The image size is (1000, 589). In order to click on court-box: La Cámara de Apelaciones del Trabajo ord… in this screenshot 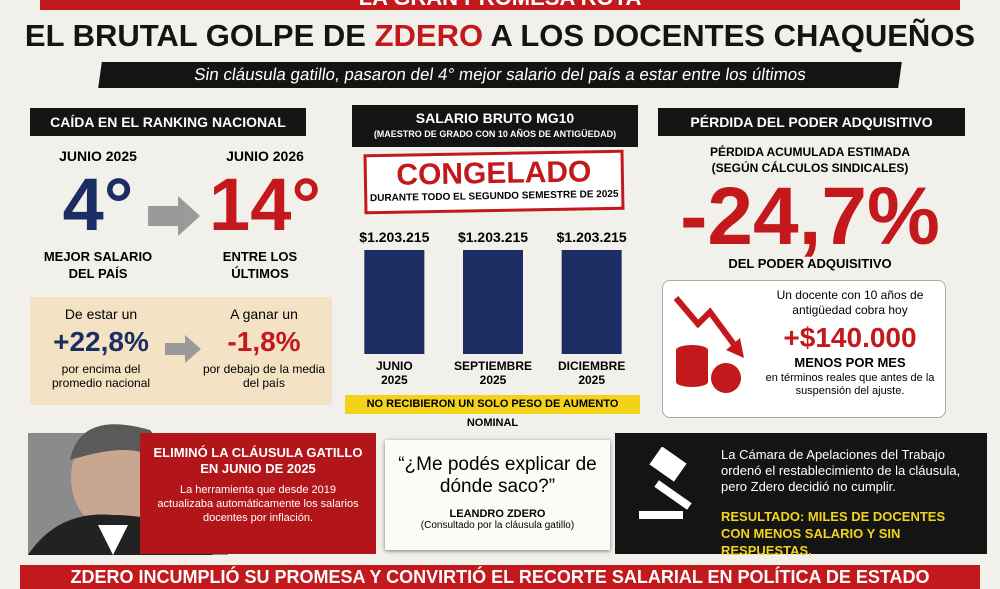, I will do `click(801, 495)`.